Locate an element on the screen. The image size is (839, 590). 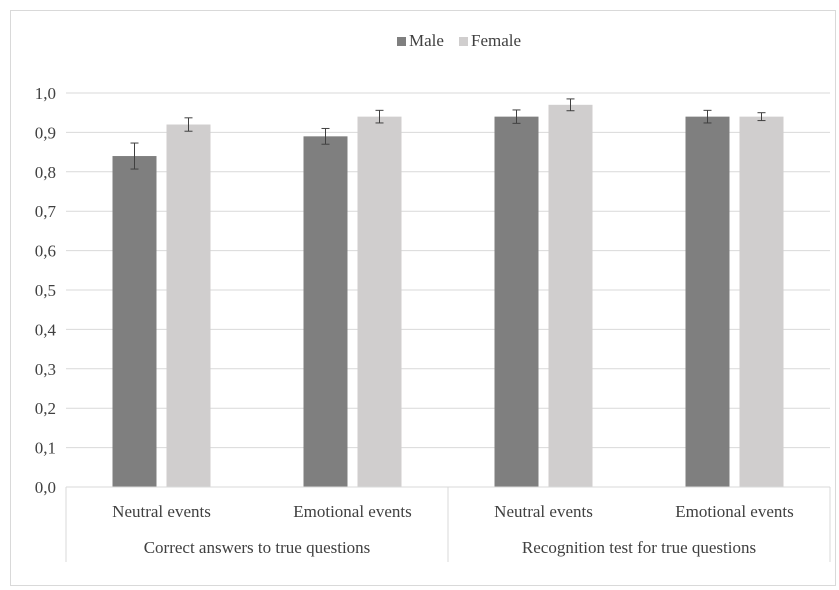
y-tick-label: 0,9 is located at coordinates (45, 132).